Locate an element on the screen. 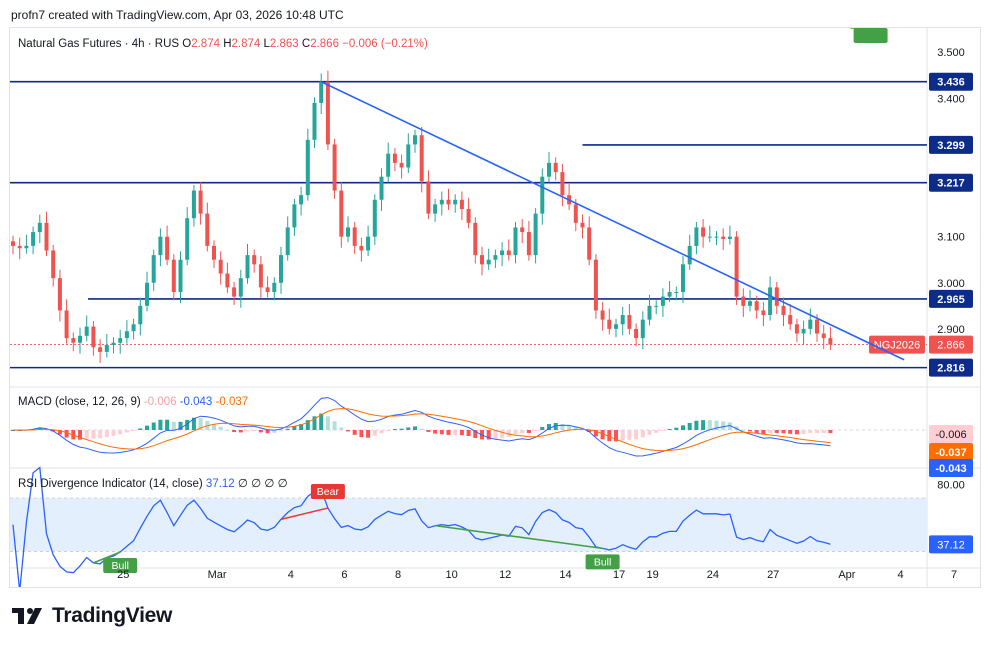  rsi-last-tag is located at coordinates (951, 544).